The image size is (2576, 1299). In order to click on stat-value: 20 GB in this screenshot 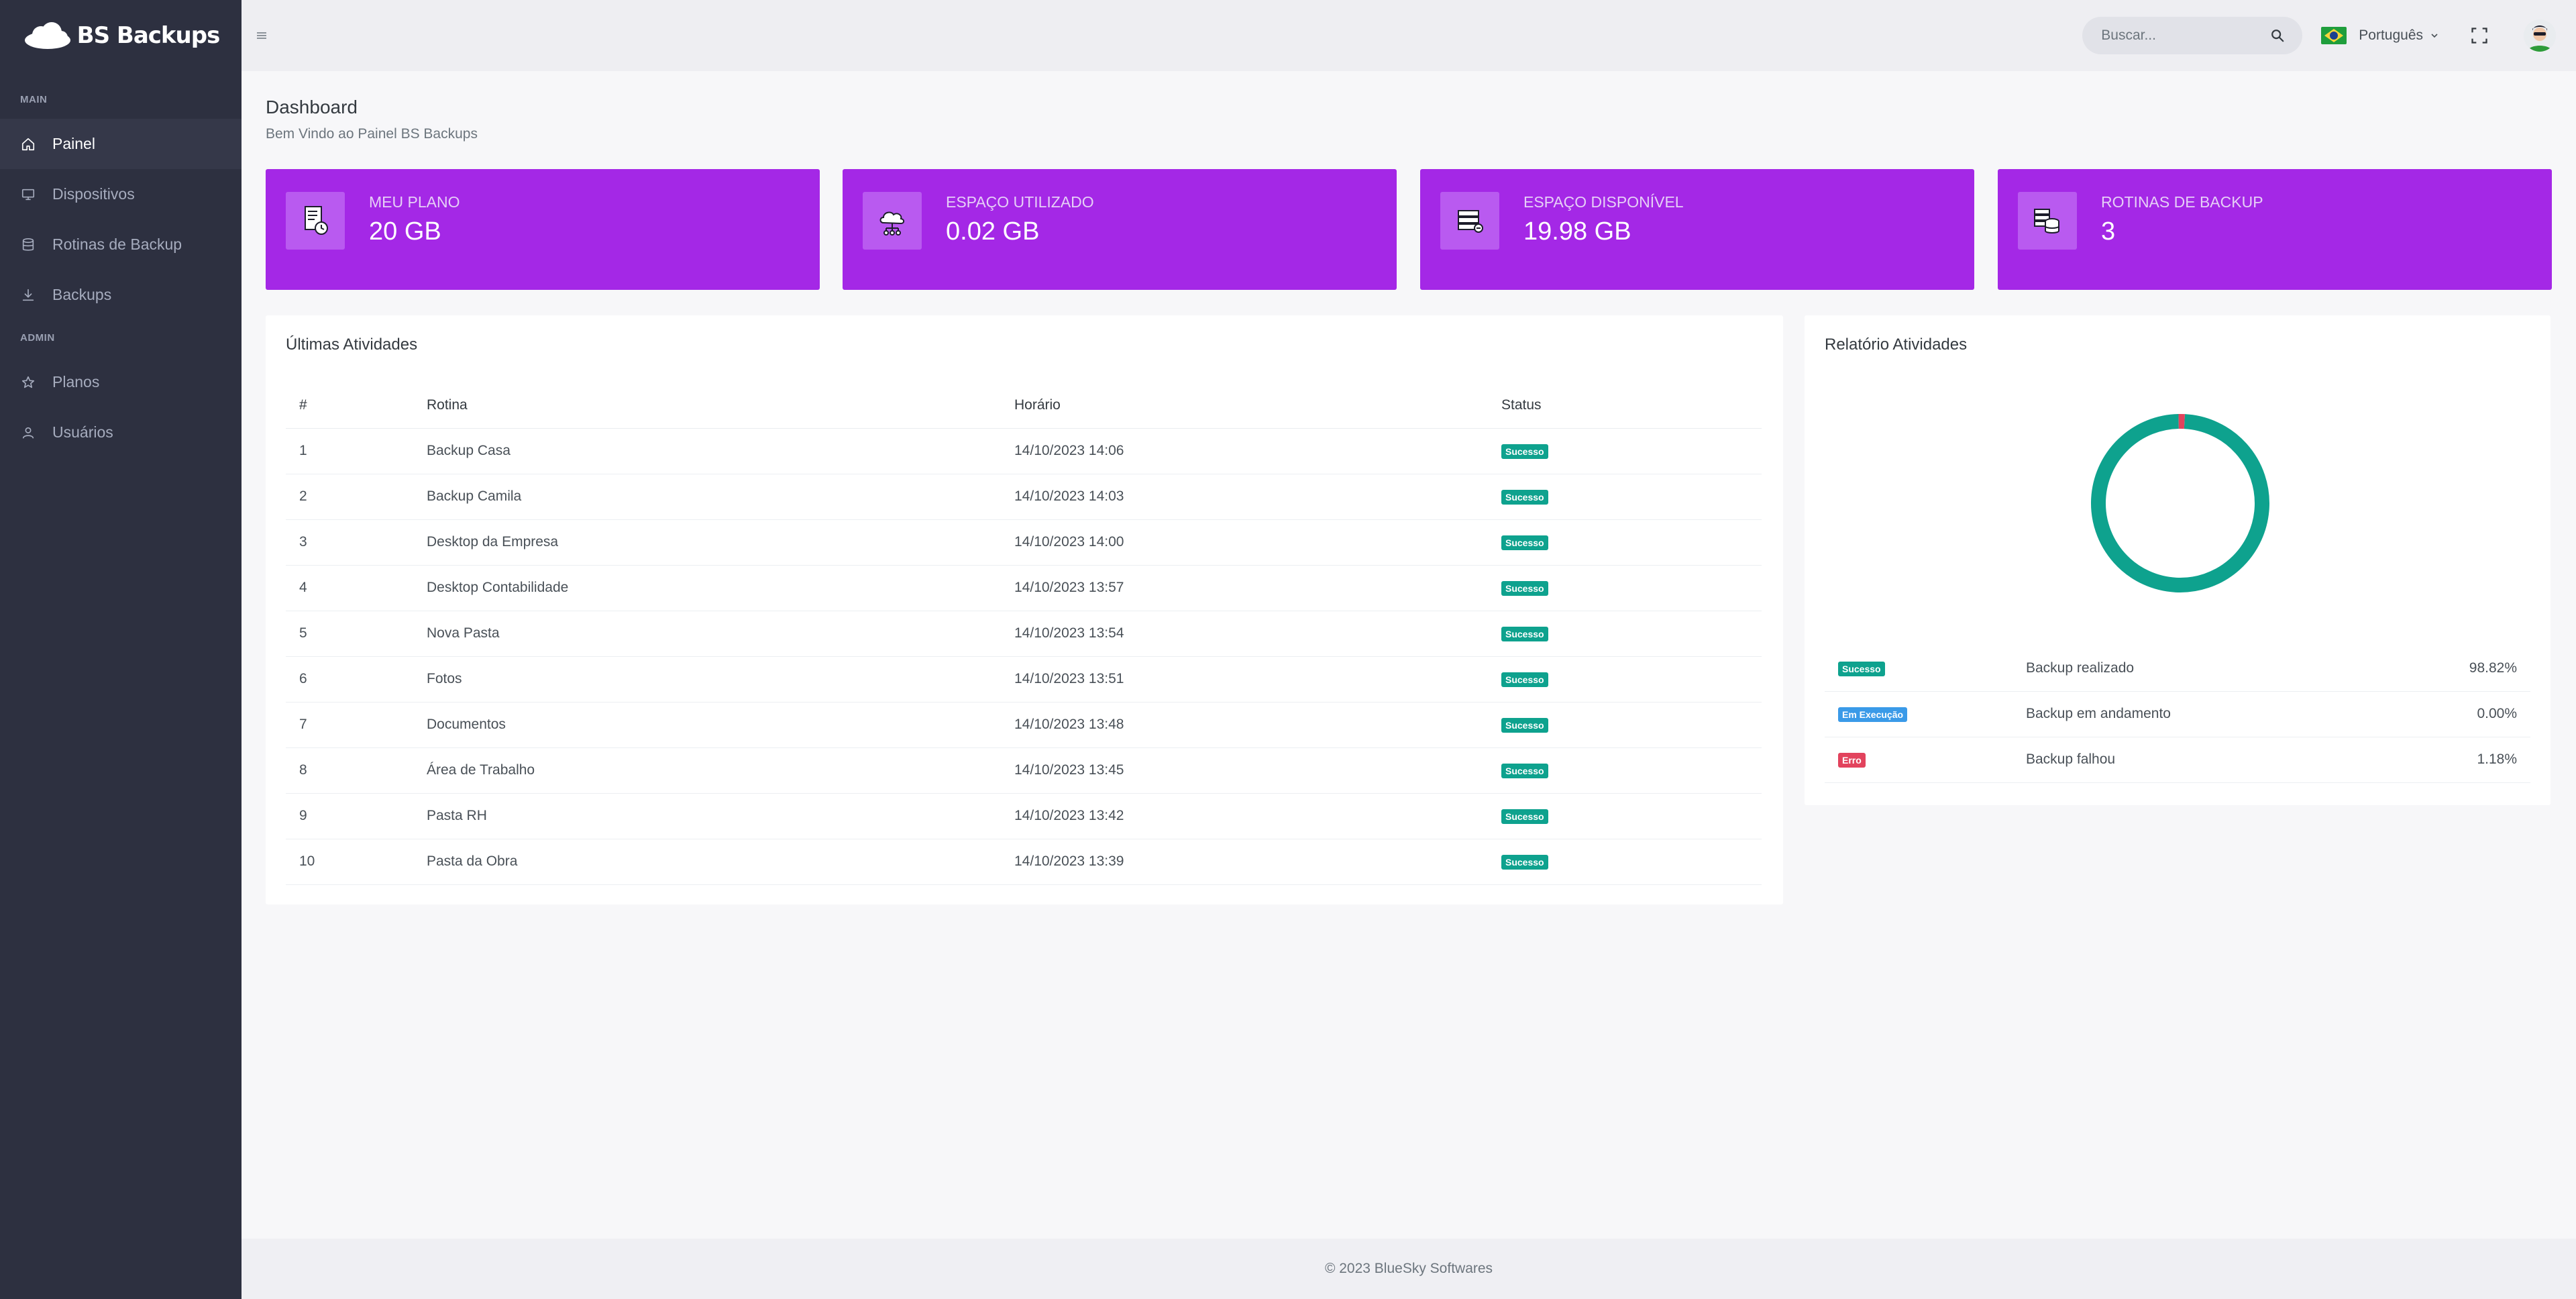, I will do `click(405, 231)`.